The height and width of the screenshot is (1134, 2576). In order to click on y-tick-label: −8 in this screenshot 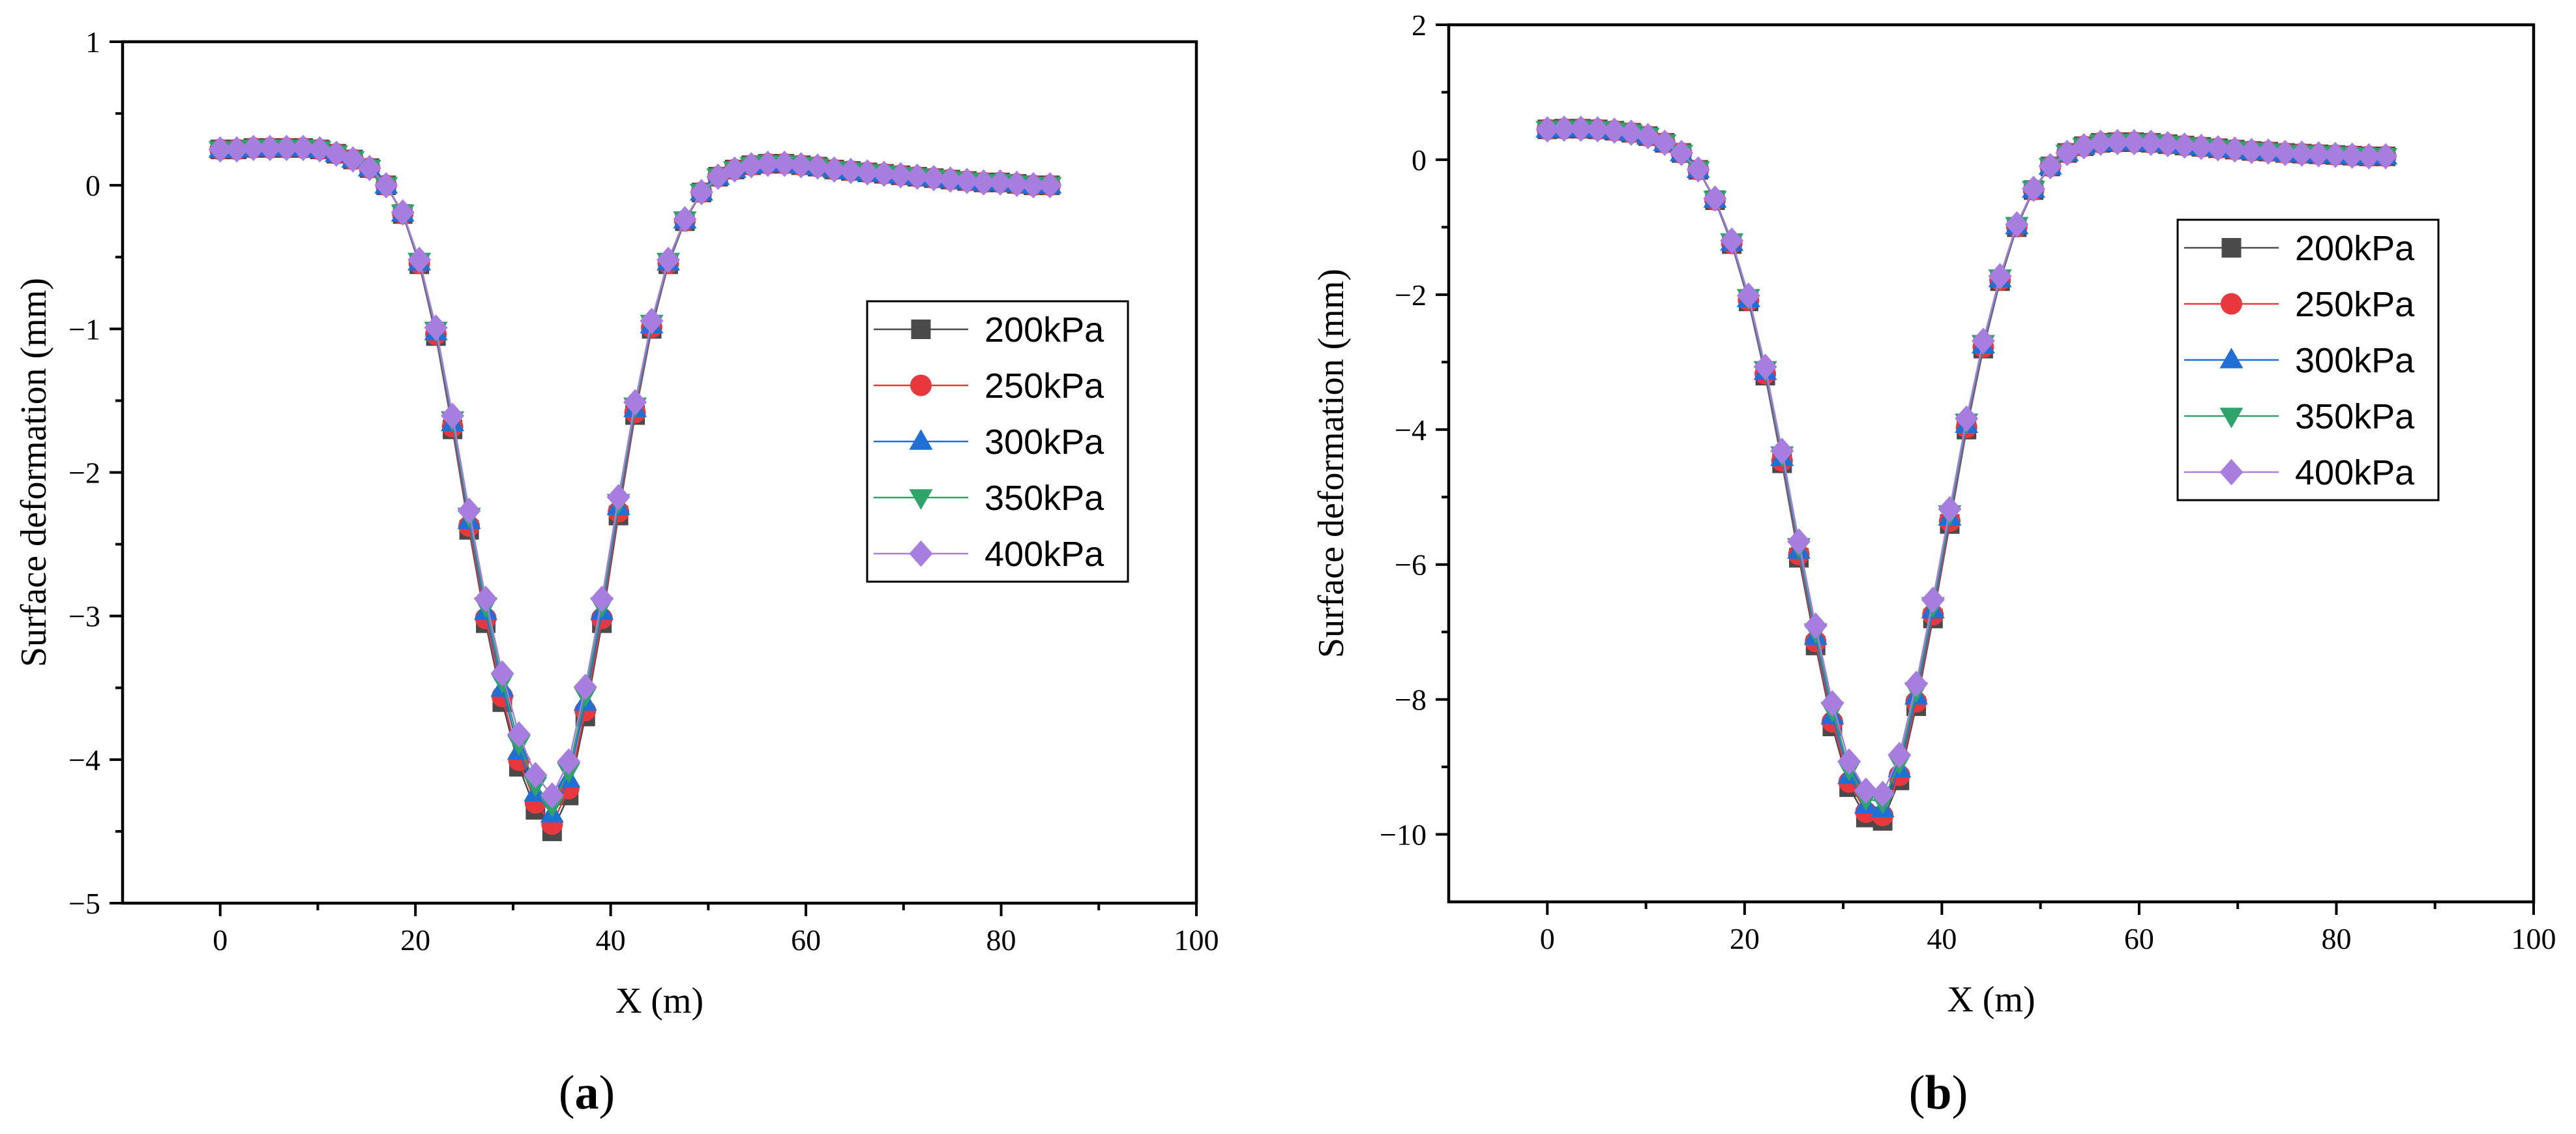, I will do `click(1411, 700)`.